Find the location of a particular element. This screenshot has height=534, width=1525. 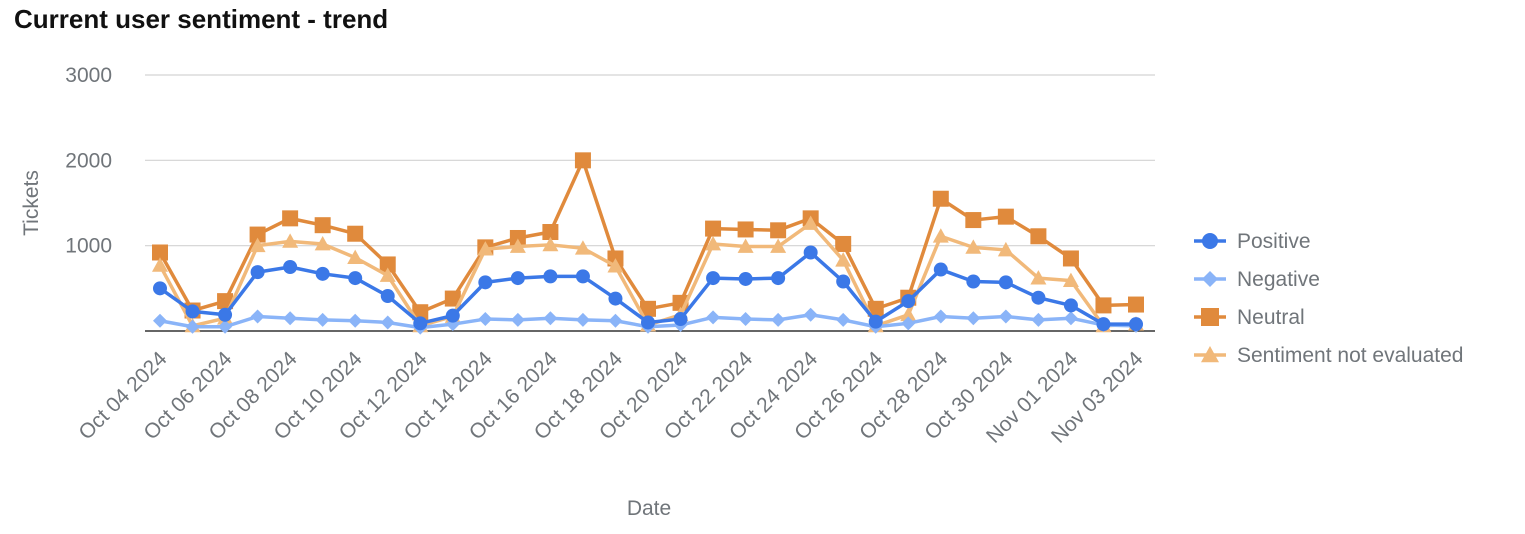

legend-marker-circle-icon is located at coordinates (1210, 241).